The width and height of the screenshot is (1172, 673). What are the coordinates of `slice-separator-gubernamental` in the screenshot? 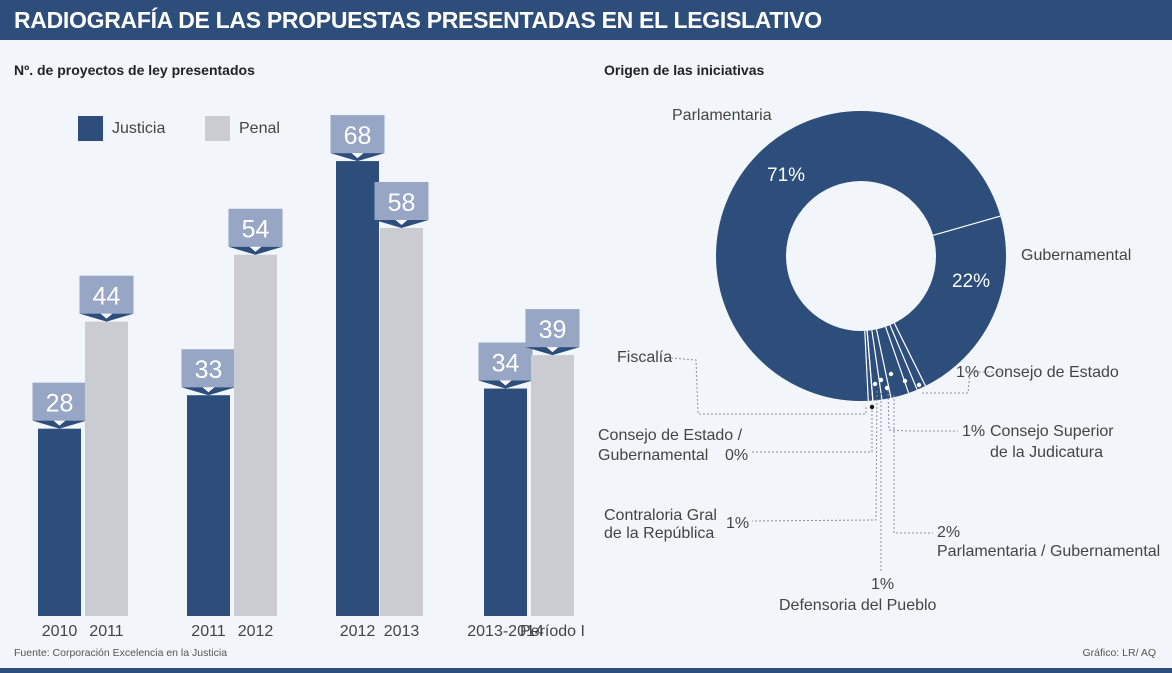 It's located at (966, 225).